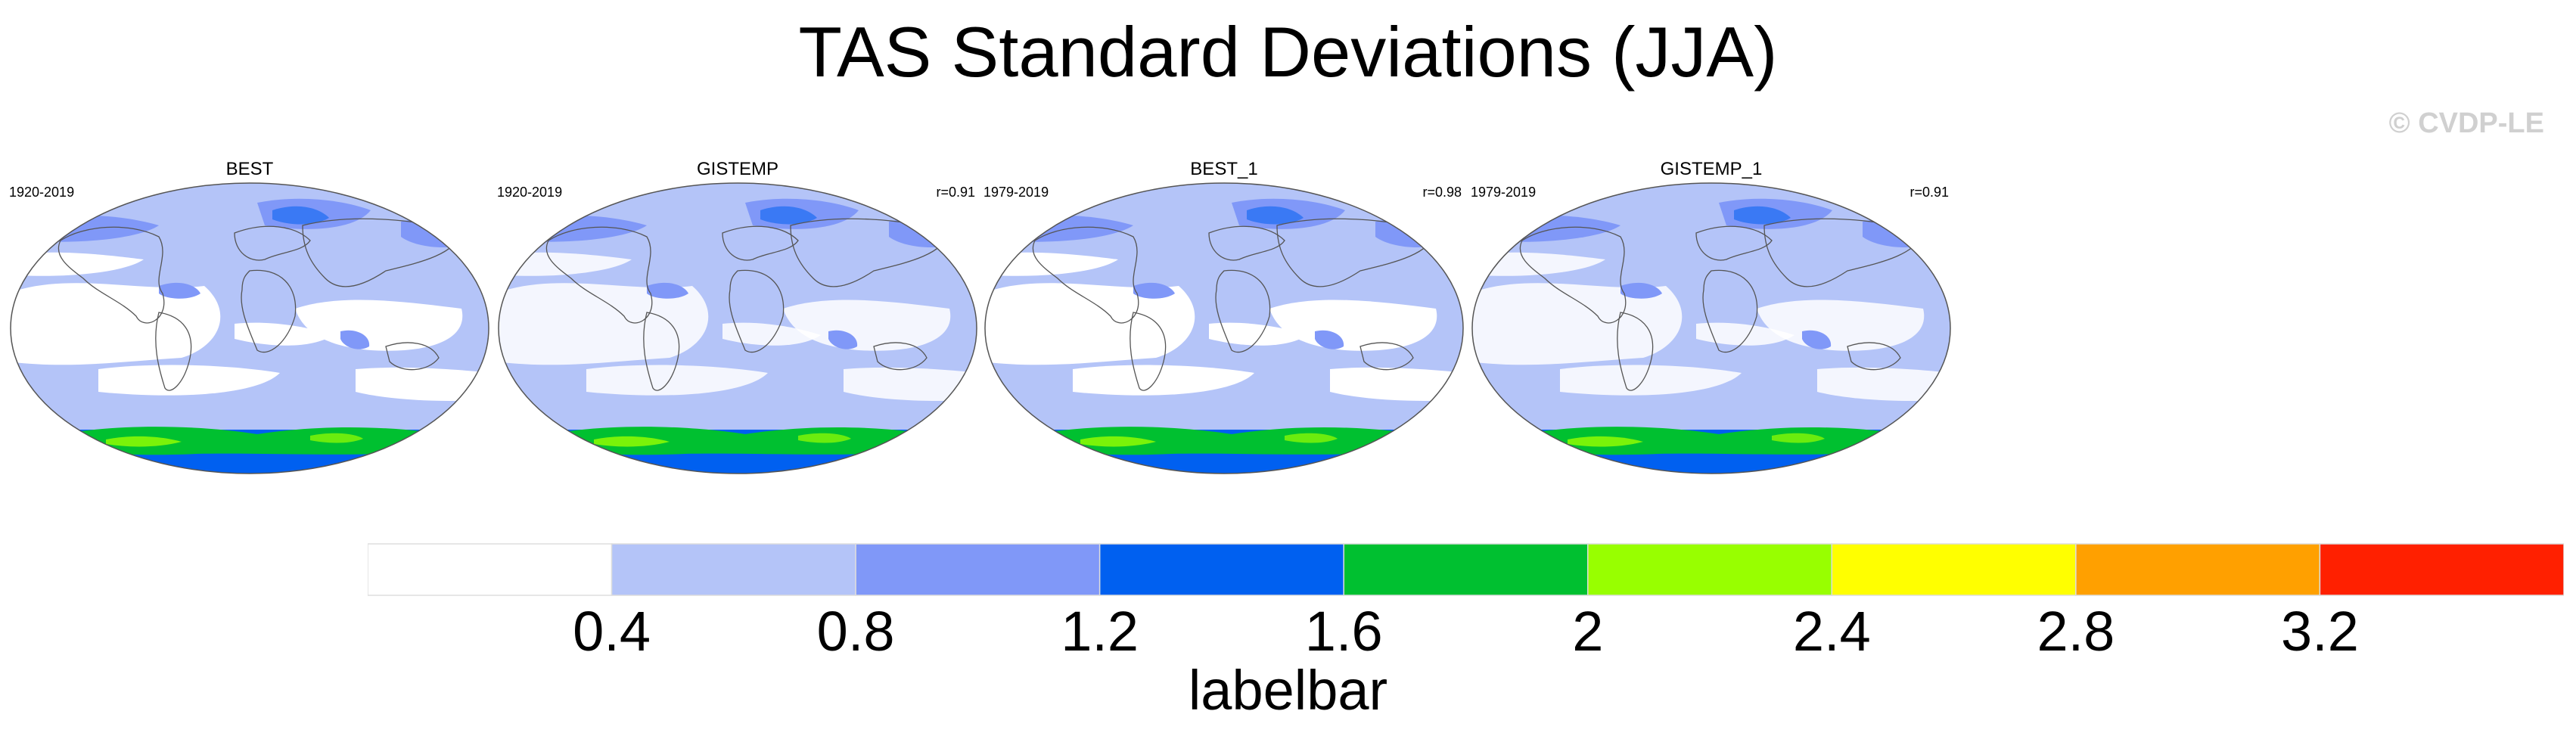 The height and width of the screenshot is (736, 2576). What do you see at coordinates (612, 631) in the screenshot?
I see `labelbar-tick-label: 0.4` at bounding box center [612, 631].